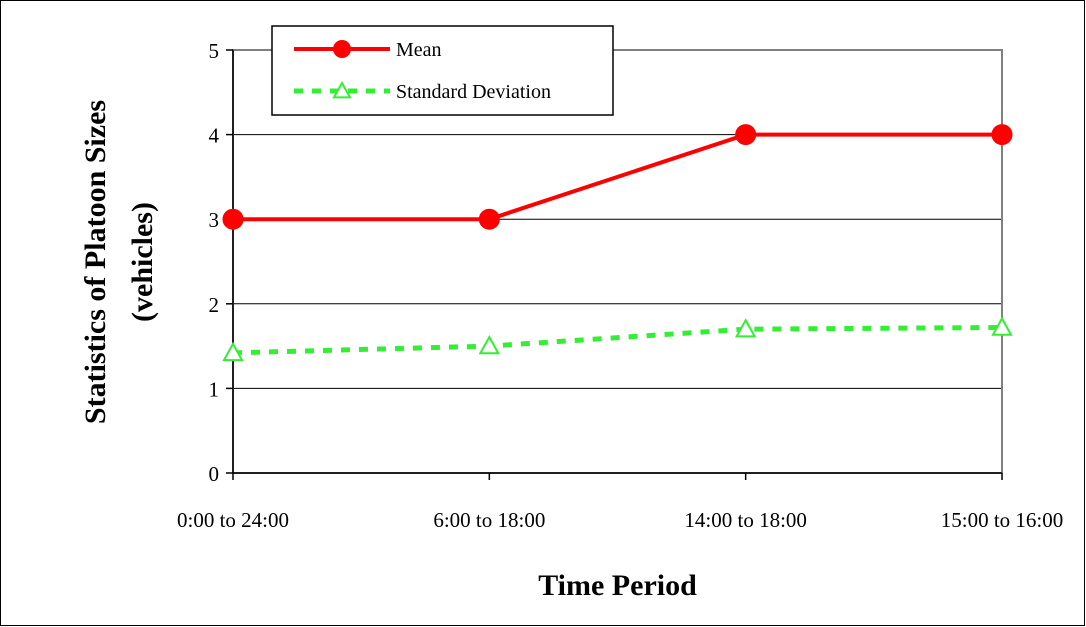  Describe the element at coordinates (214, 389) in the screenshot. I see `y-tick-label: 1` at that location.